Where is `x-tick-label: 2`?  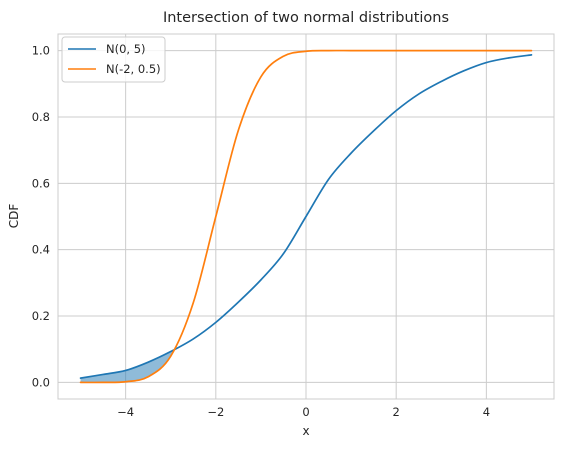
x-tick-label: 2 is located at coordinates (396, 412).